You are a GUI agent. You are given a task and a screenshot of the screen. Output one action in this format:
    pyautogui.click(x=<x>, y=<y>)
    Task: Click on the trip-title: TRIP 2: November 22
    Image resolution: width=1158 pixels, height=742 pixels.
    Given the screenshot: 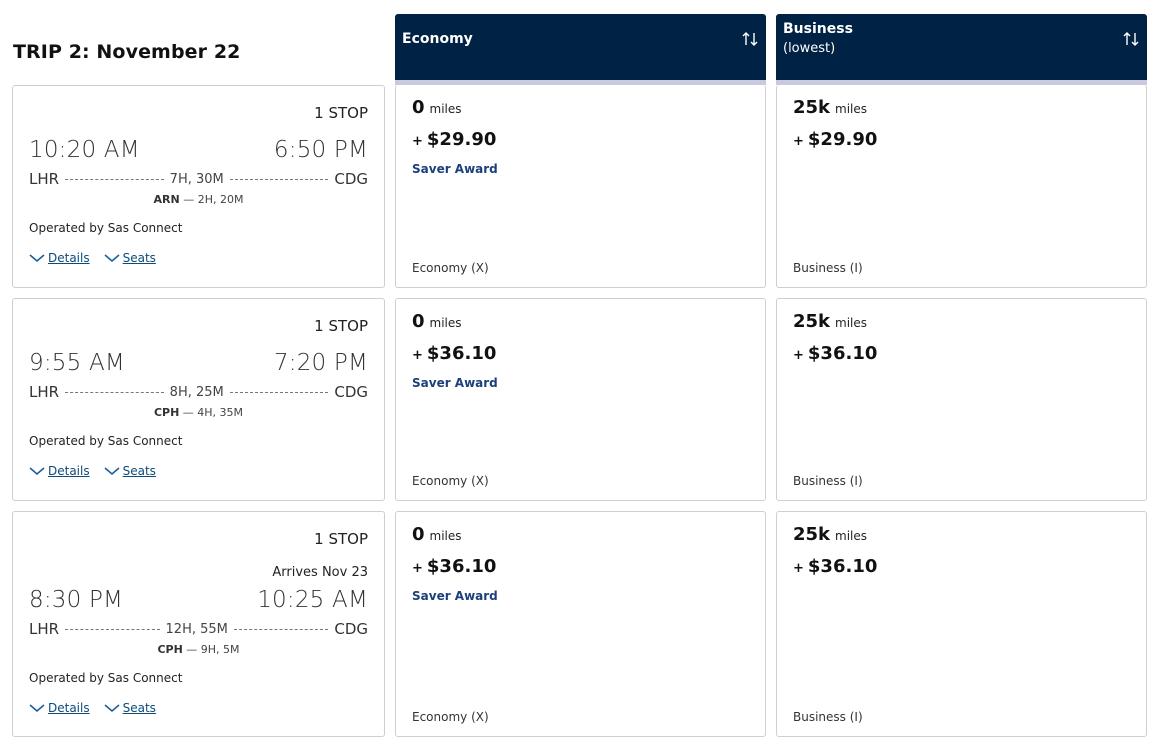 What is the action you would take?
    pyautogui.click(x=127, y=52)
    